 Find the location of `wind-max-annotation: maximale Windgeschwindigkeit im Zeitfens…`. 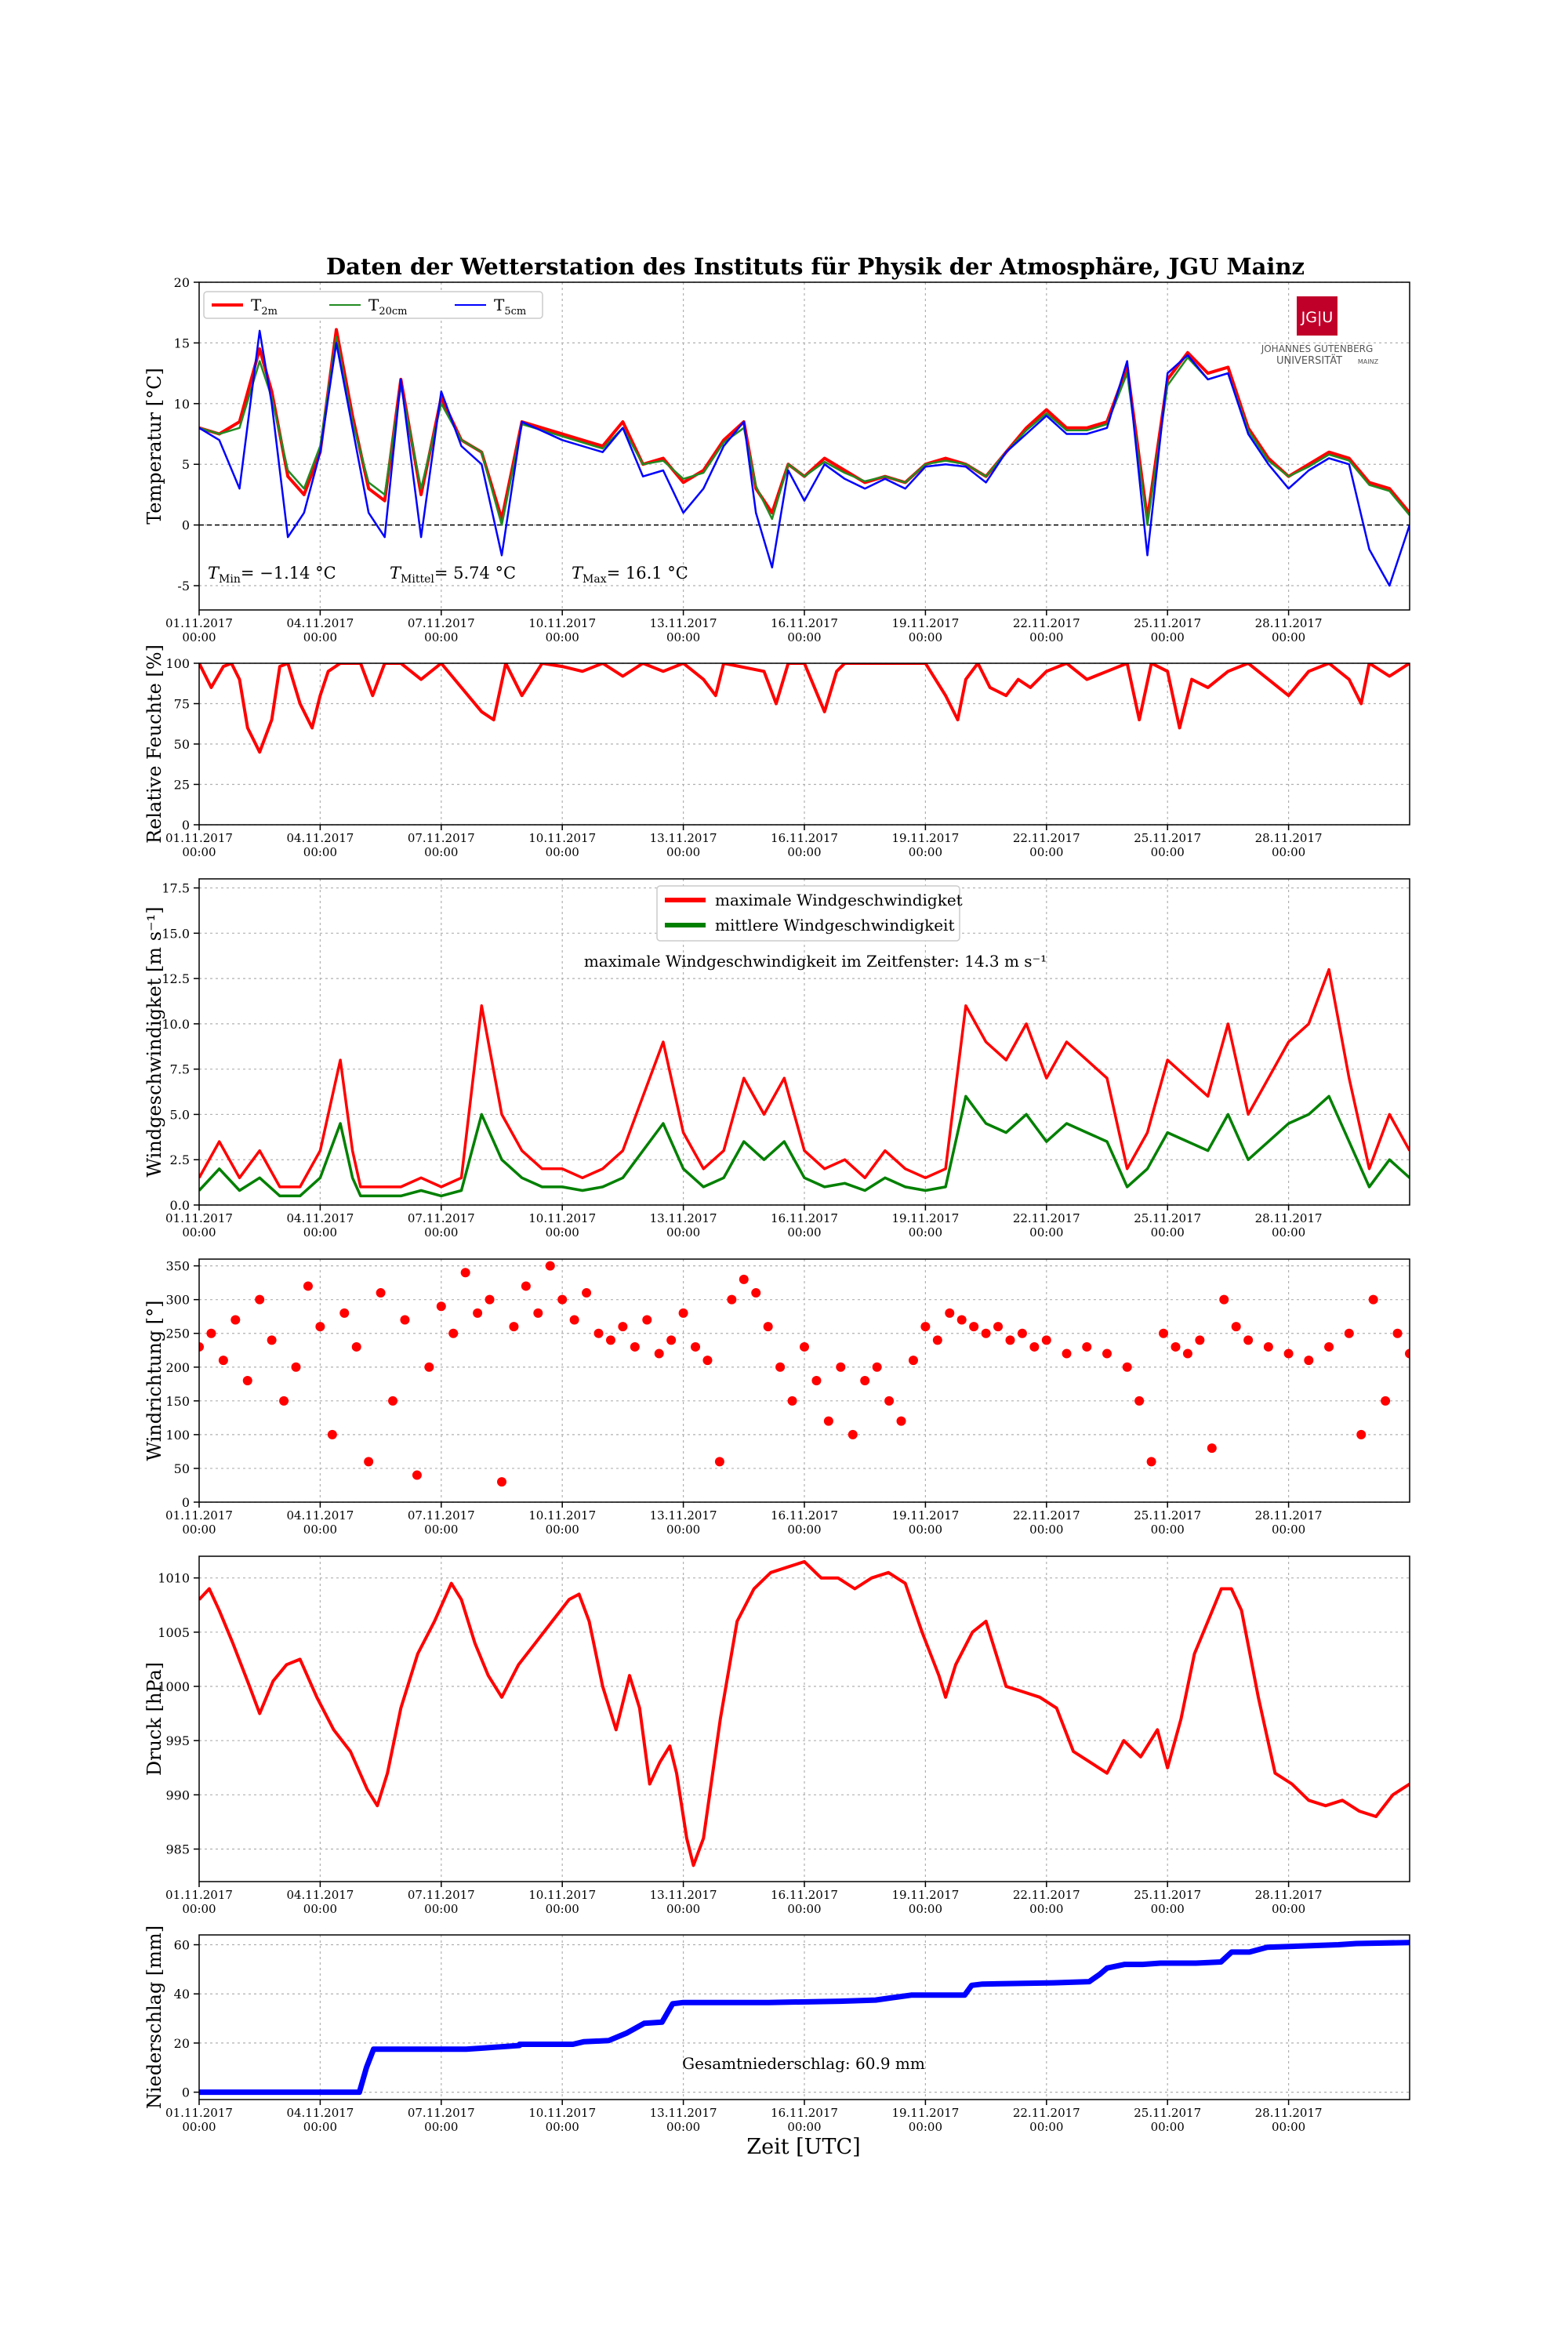

wind-max-annotation: maximale Windgeschwindigkeit im Zeitfens… is located at coordinates (815, 962).